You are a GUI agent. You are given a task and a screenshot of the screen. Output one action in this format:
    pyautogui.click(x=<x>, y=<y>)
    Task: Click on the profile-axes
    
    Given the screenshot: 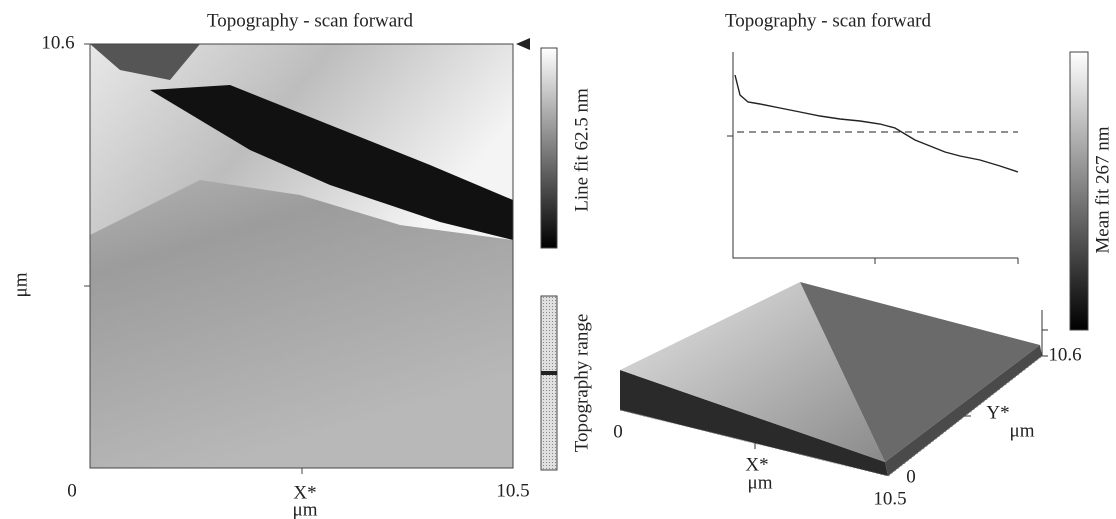 What is the action you would take?
    pyautogui.click(x=875, y=155)
    